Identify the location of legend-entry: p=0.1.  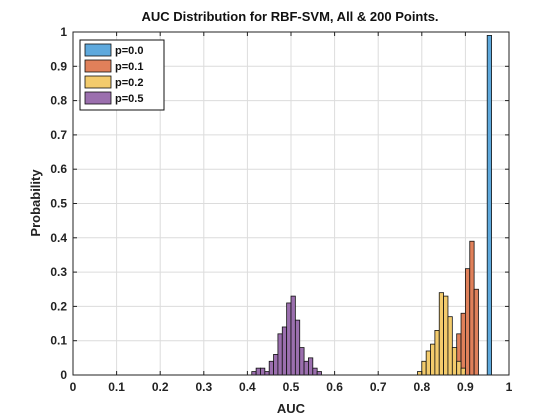
(129, 67).